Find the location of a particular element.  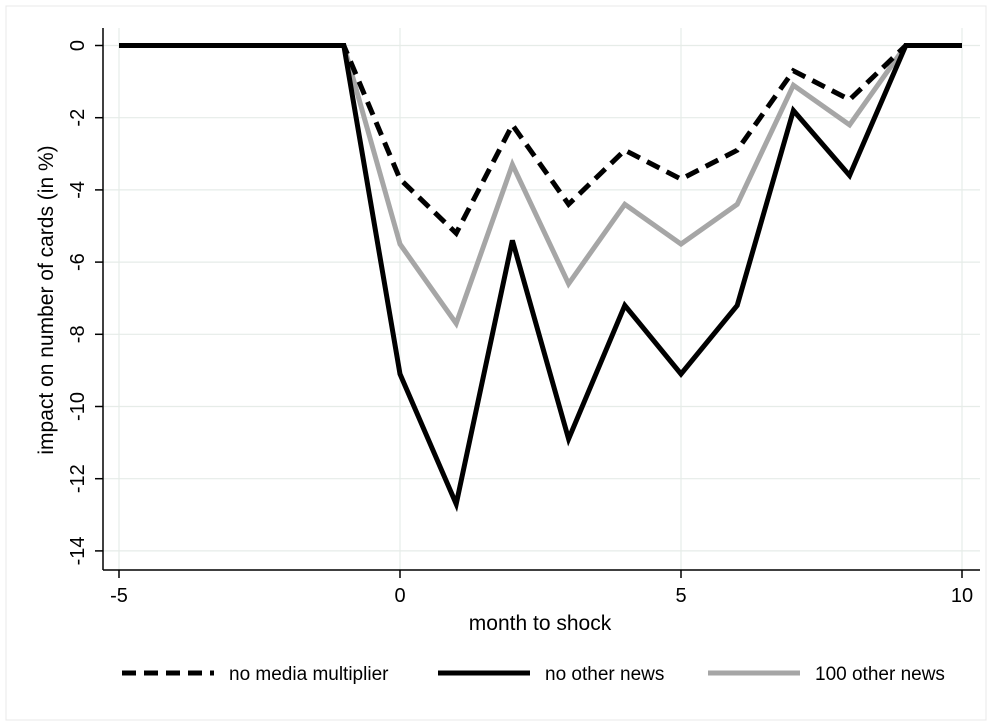

x-axis-title: month to shock is located at coordinates (540, 623).